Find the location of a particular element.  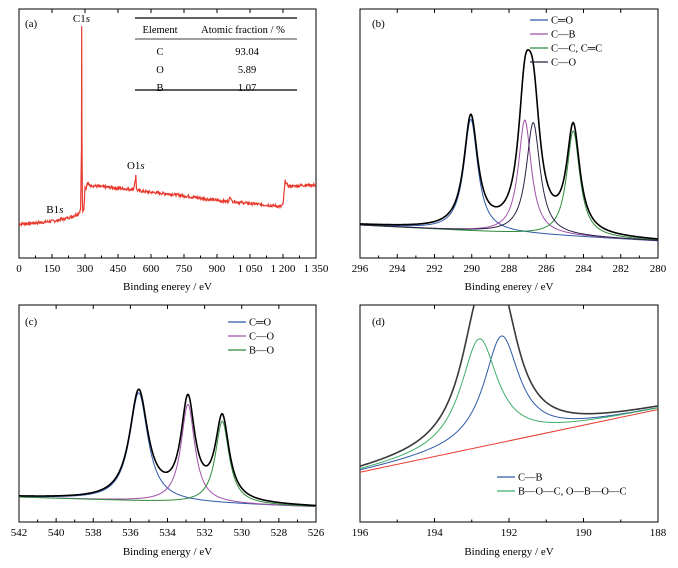

x-tick-label: 600 is located at coordinates (151, 269).